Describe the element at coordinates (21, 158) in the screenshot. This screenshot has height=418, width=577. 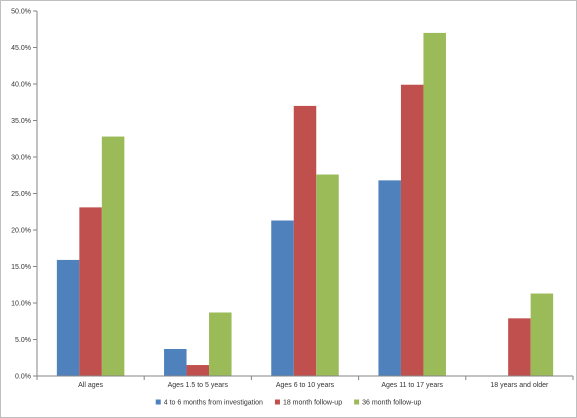
I see `y-tick-label: 30.0%` at that location.